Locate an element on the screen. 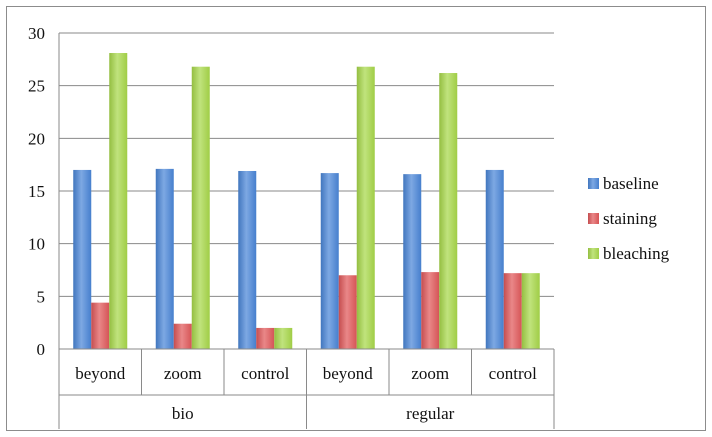 The height and width of the screenshot is (437, 712). legend: baseline staining bleaching is located at coordinates (629, 218).